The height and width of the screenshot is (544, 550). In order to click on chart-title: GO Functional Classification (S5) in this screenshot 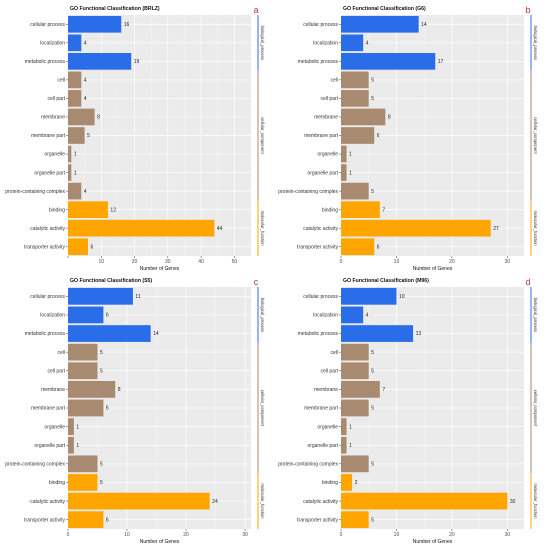, I will do `click(111, 281)`.